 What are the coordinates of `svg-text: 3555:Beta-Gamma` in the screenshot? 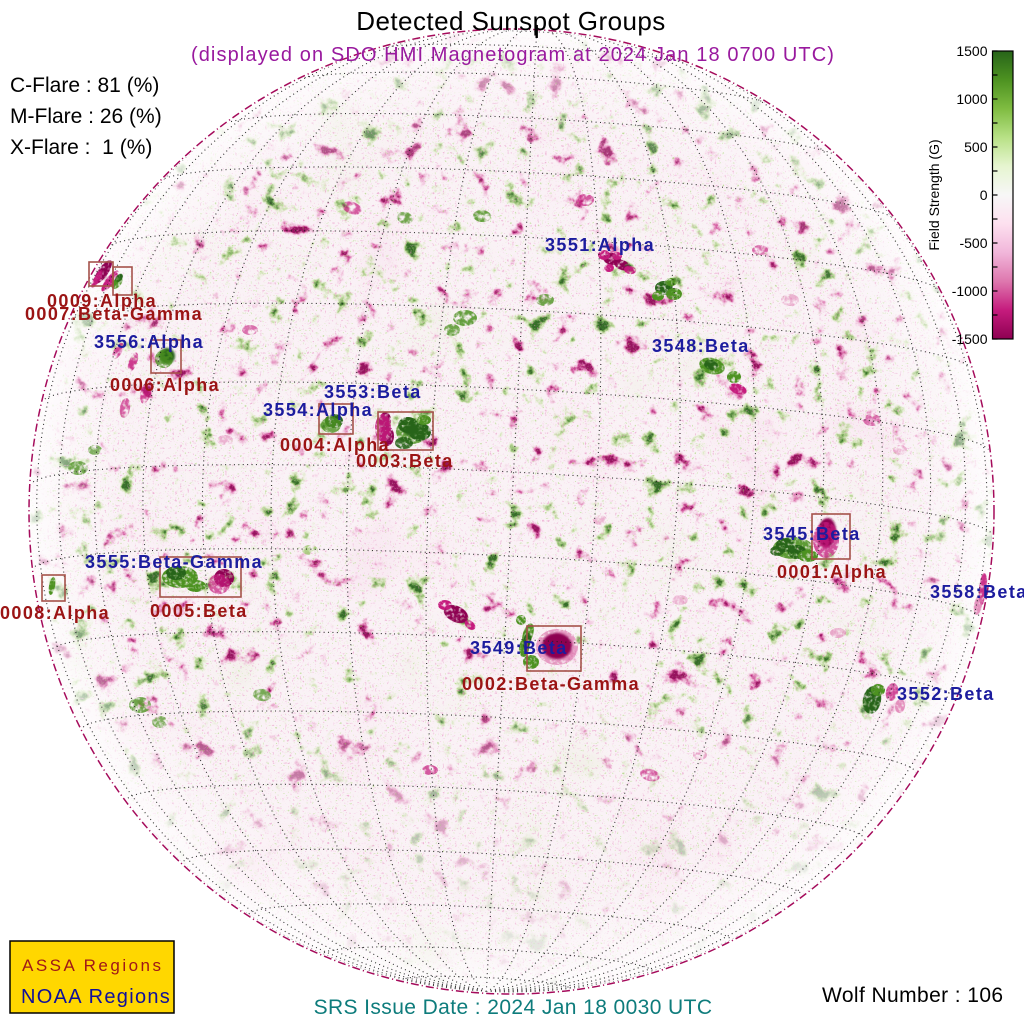 It's located at (174, 562).